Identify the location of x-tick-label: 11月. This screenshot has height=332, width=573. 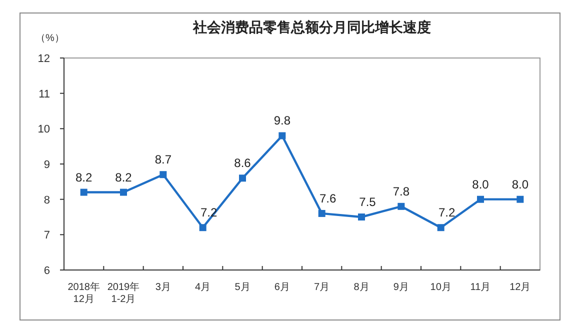
(480, 287).